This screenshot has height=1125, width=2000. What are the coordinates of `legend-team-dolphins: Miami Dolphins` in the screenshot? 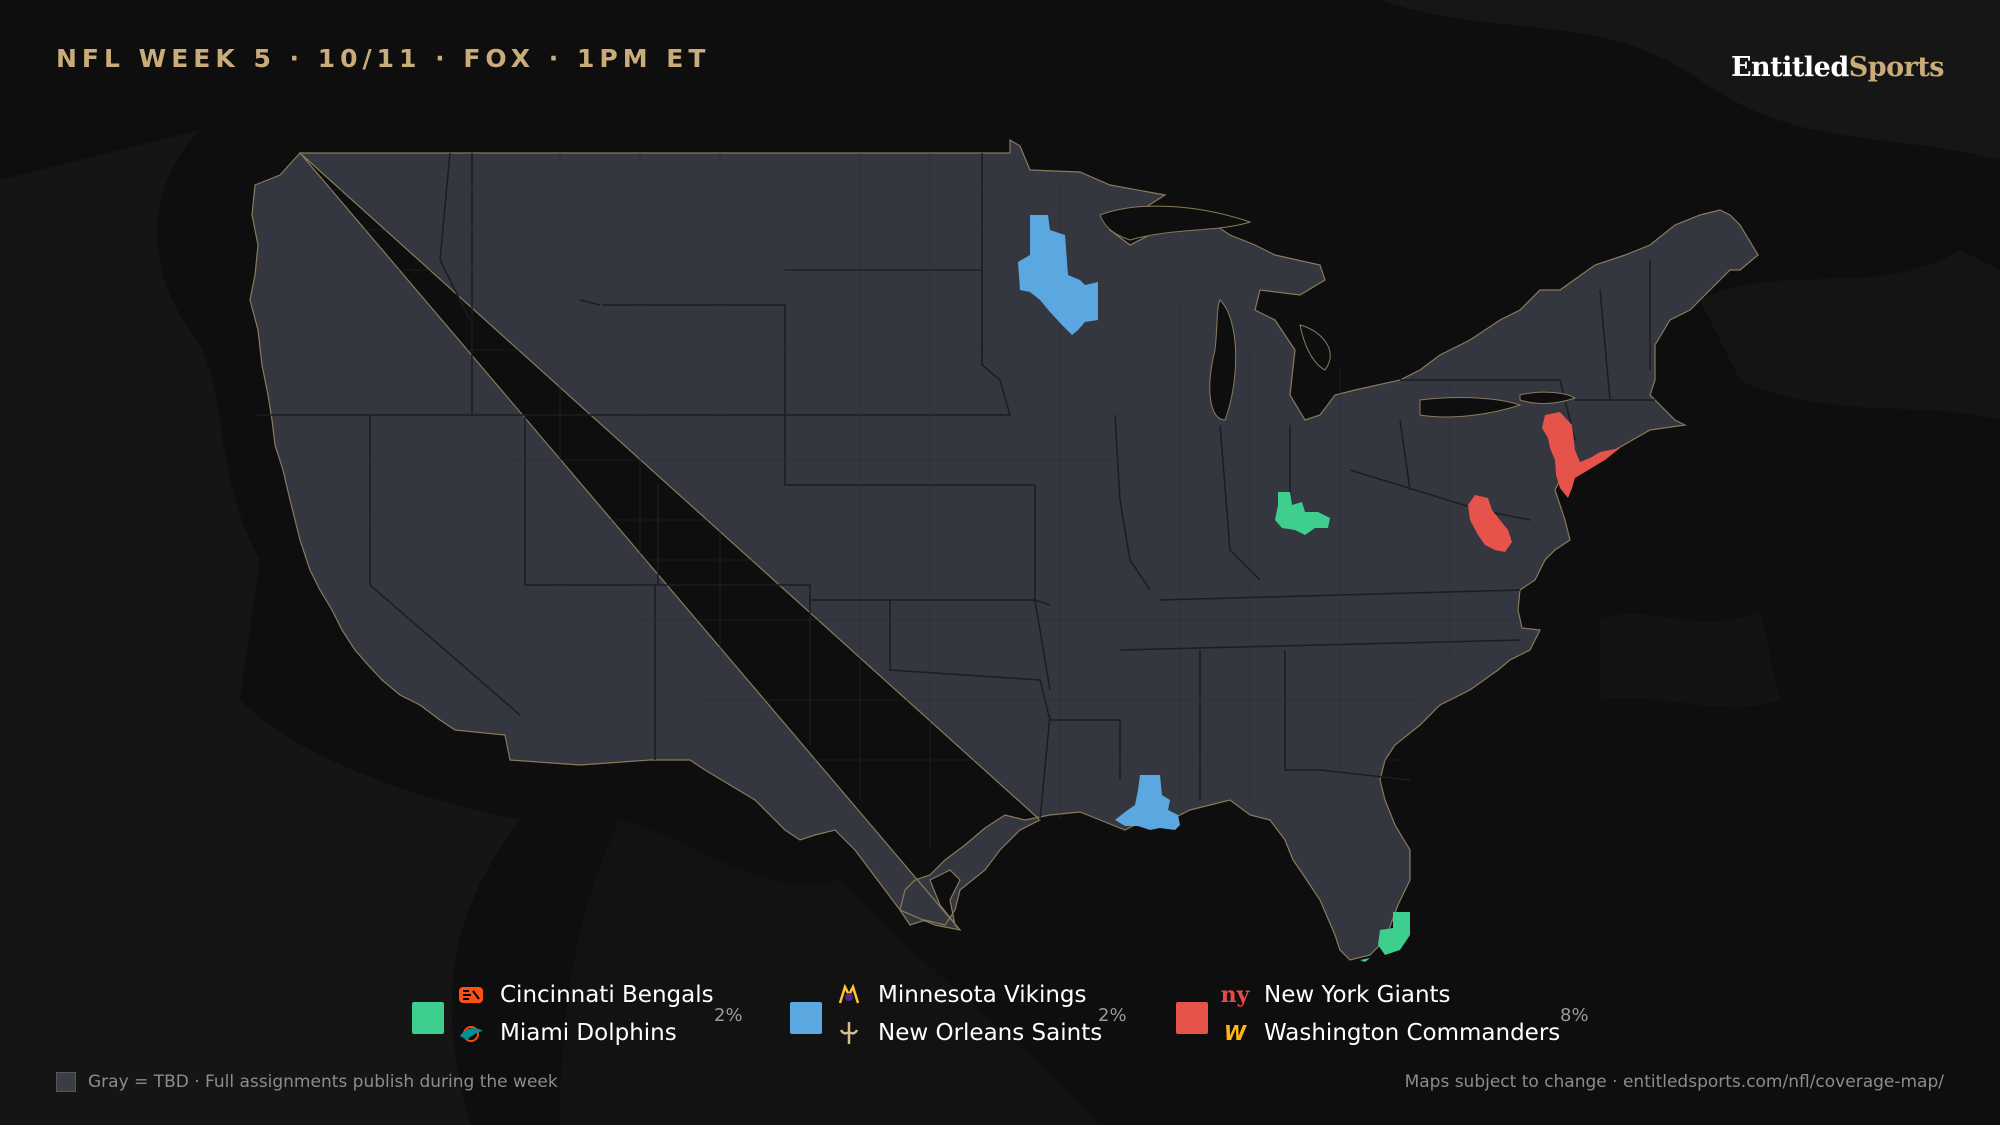 It's located at (566, 1033).